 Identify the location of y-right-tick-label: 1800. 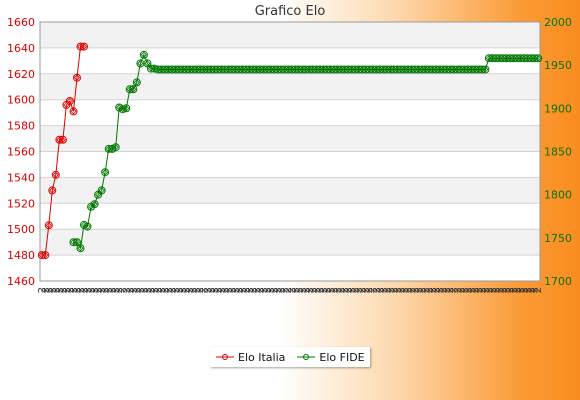
(558, 195).